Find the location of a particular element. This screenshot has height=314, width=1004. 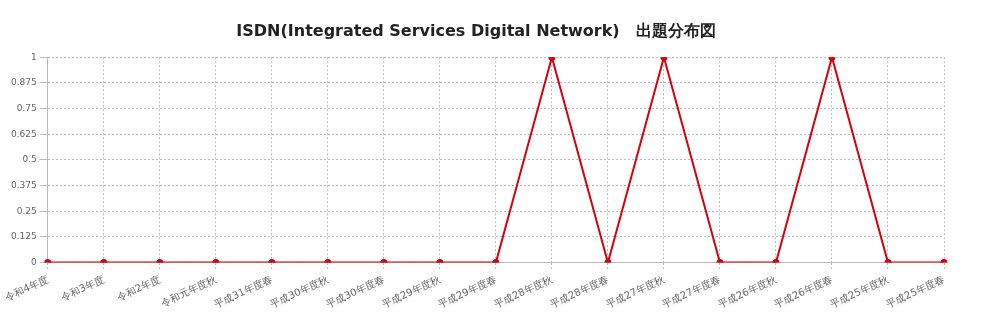

x-tick-label: 令和2年度 is located at coordinates (138, 288).